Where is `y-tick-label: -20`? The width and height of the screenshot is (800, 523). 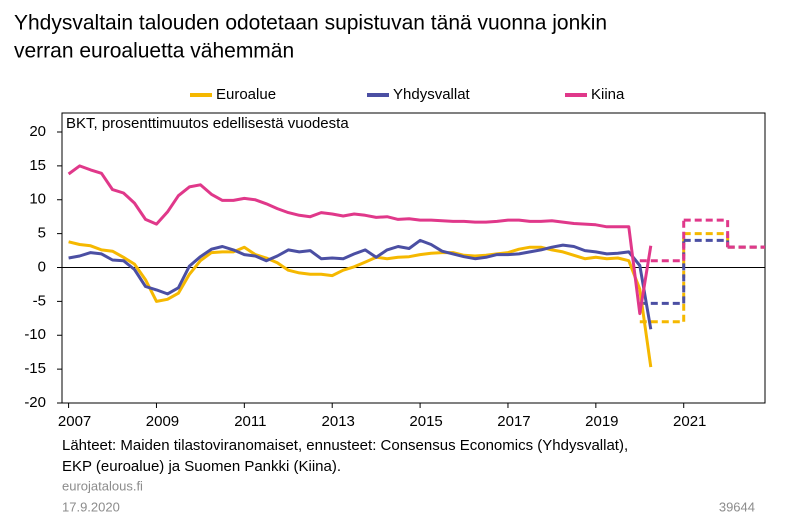 y-tick-label: -20 is located at coordinates (35, 402).